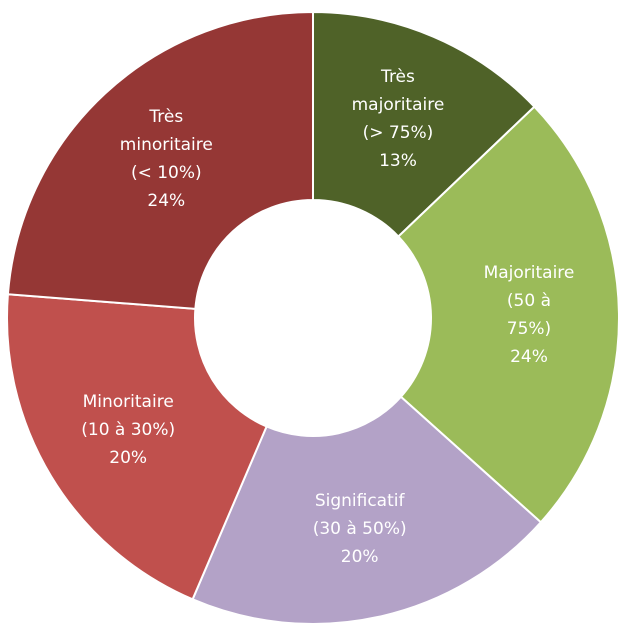  I want to click on slice-label: Significatif (30 à 50%) 20%, so click(360, 529).